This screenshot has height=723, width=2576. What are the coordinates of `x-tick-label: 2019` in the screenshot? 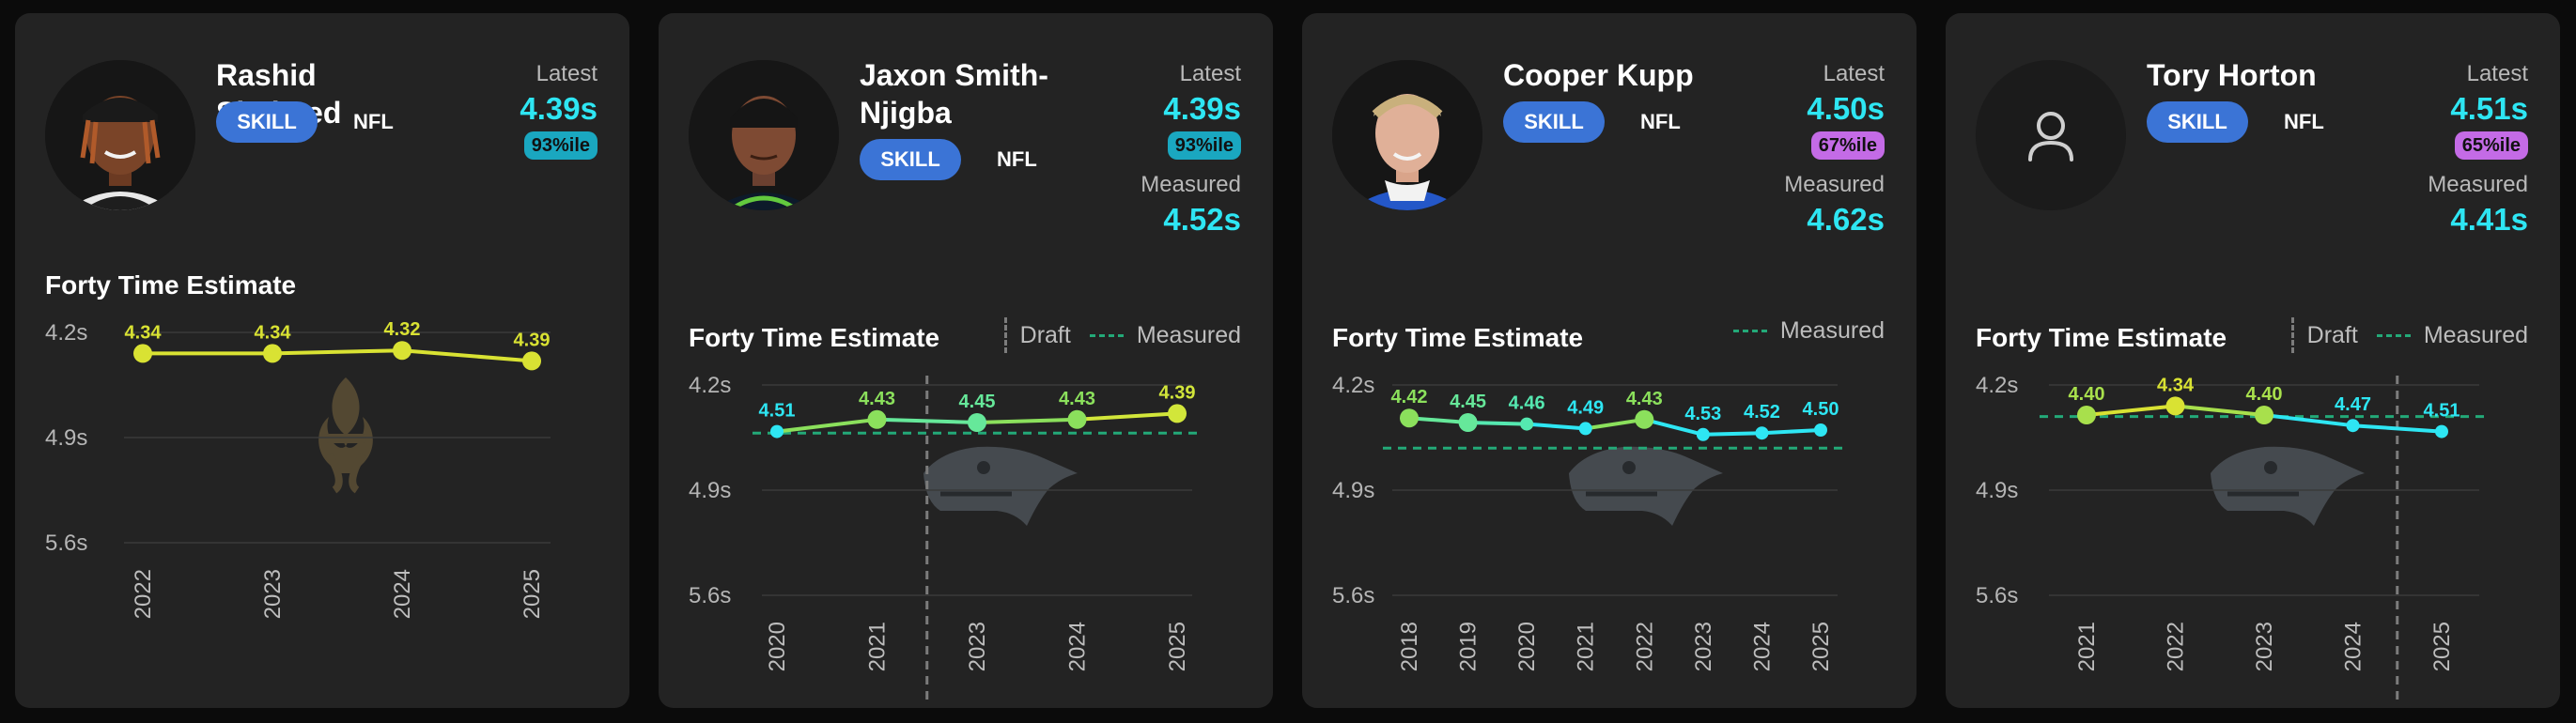 It's located at (1469, 646).